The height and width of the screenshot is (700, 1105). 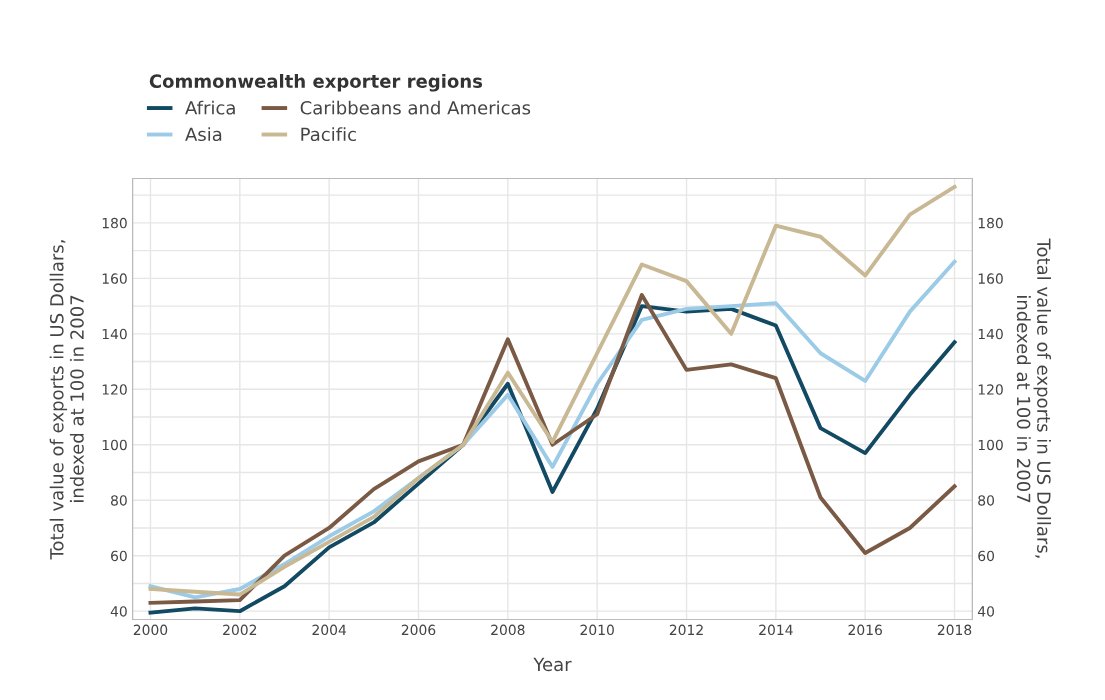 What do you see at coordinates (118, 611) in the screenshot?
I see `y-tick-label: 40` at bounding box center [118, 611].